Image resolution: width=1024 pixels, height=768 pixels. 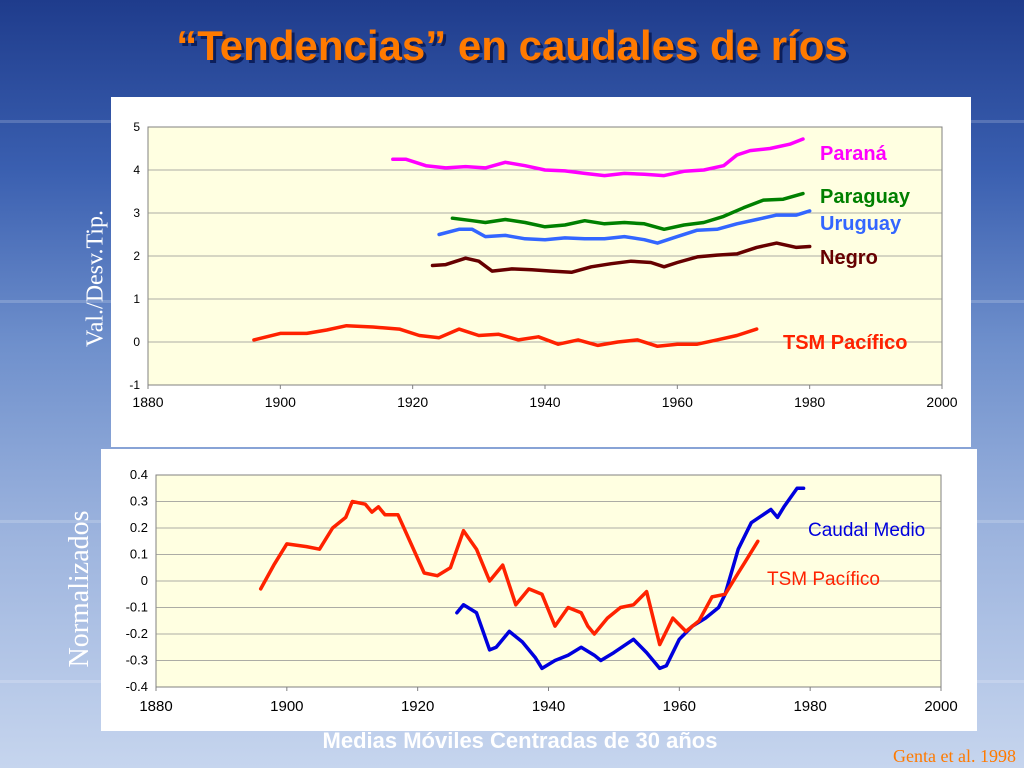 What do you see at coordinates (139, 474) in the screenshot?
I see `y-tick-label: 0.4` at bounding box center [139, 474].